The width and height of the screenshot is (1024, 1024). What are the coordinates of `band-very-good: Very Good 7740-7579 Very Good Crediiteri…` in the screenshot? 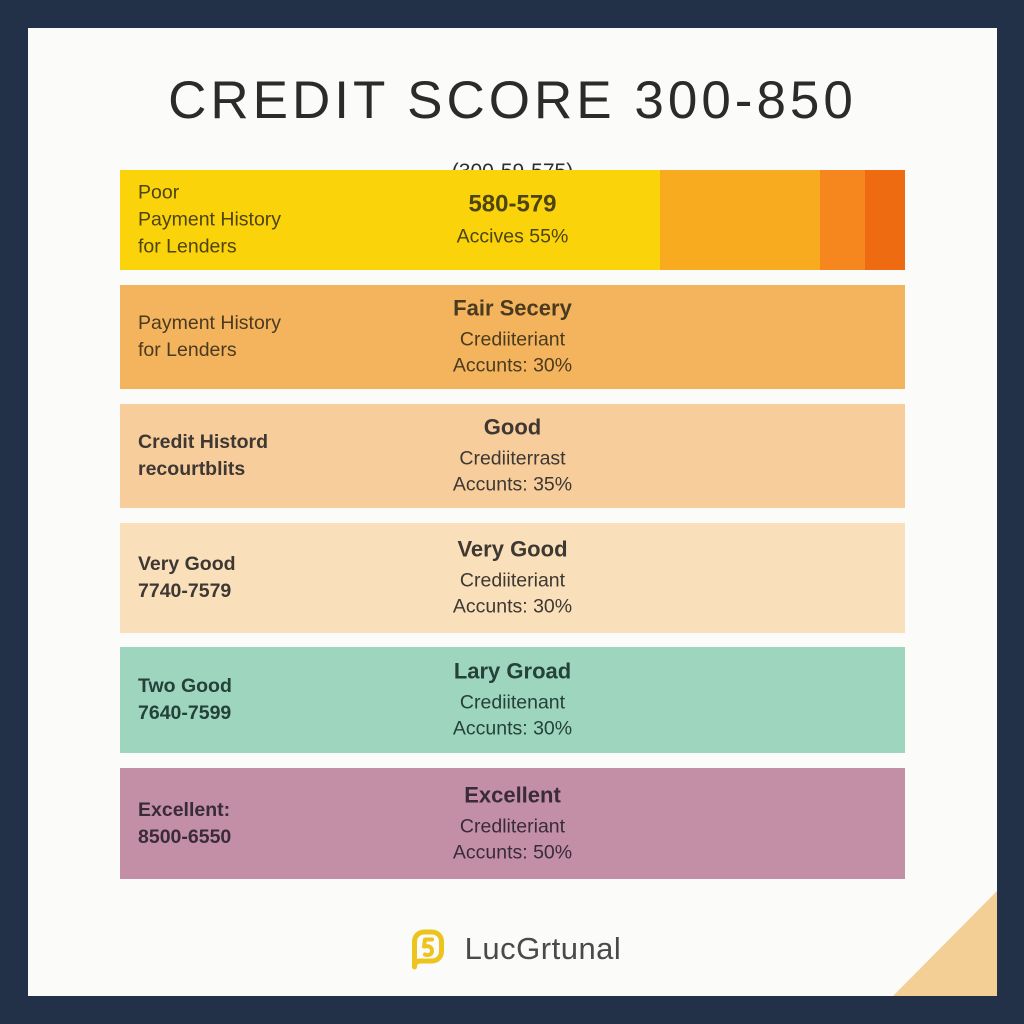 It's located at (512, 578).